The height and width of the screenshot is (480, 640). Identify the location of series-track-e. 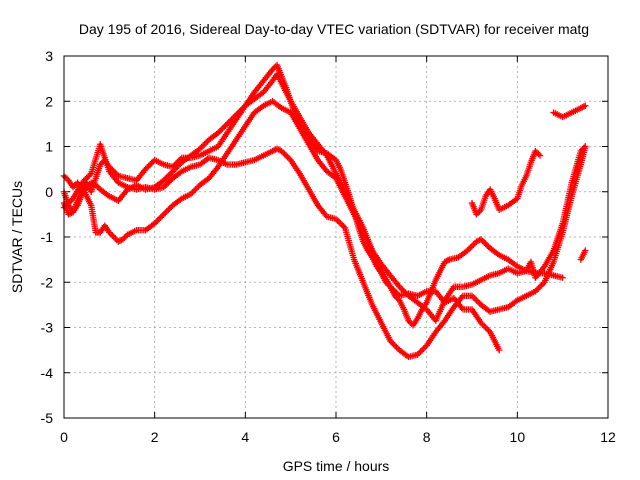
(506, 182).